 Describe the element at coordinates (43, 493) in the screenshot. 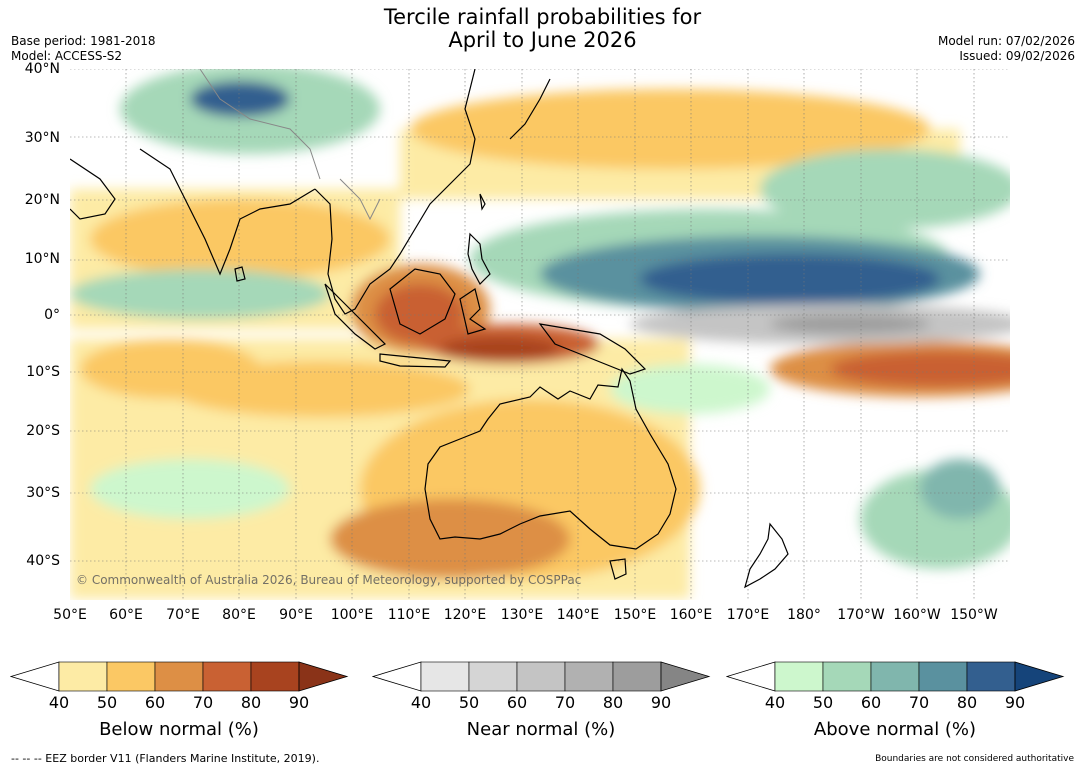

I see `lat-label: 30°S` at that location.